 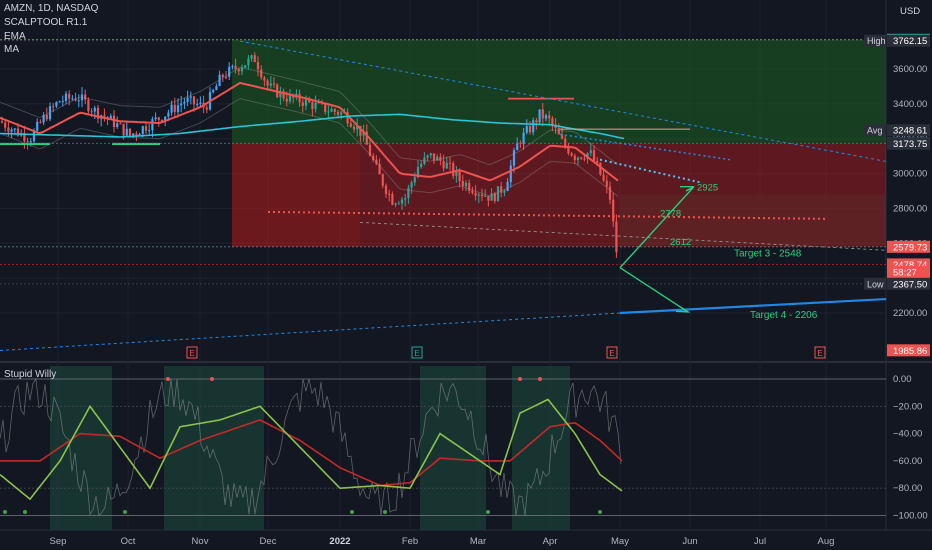 What do you see at coordinates (654, 290) in the screenshot?
I see `arrow-down` at bounding box center [654, 290].